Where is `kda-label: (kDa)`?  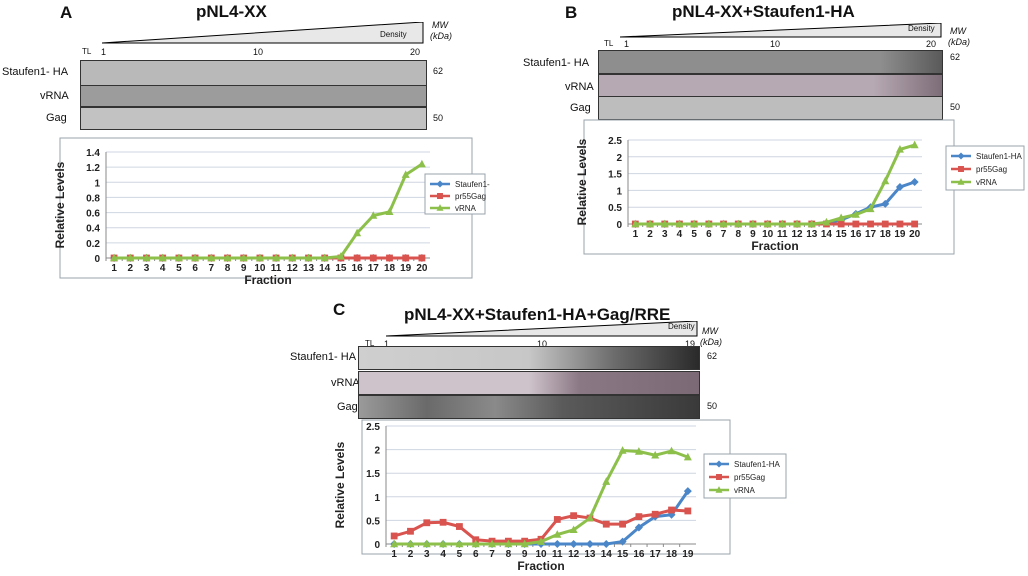 kda-label: (kDa) is located at coordinates (959, 42).